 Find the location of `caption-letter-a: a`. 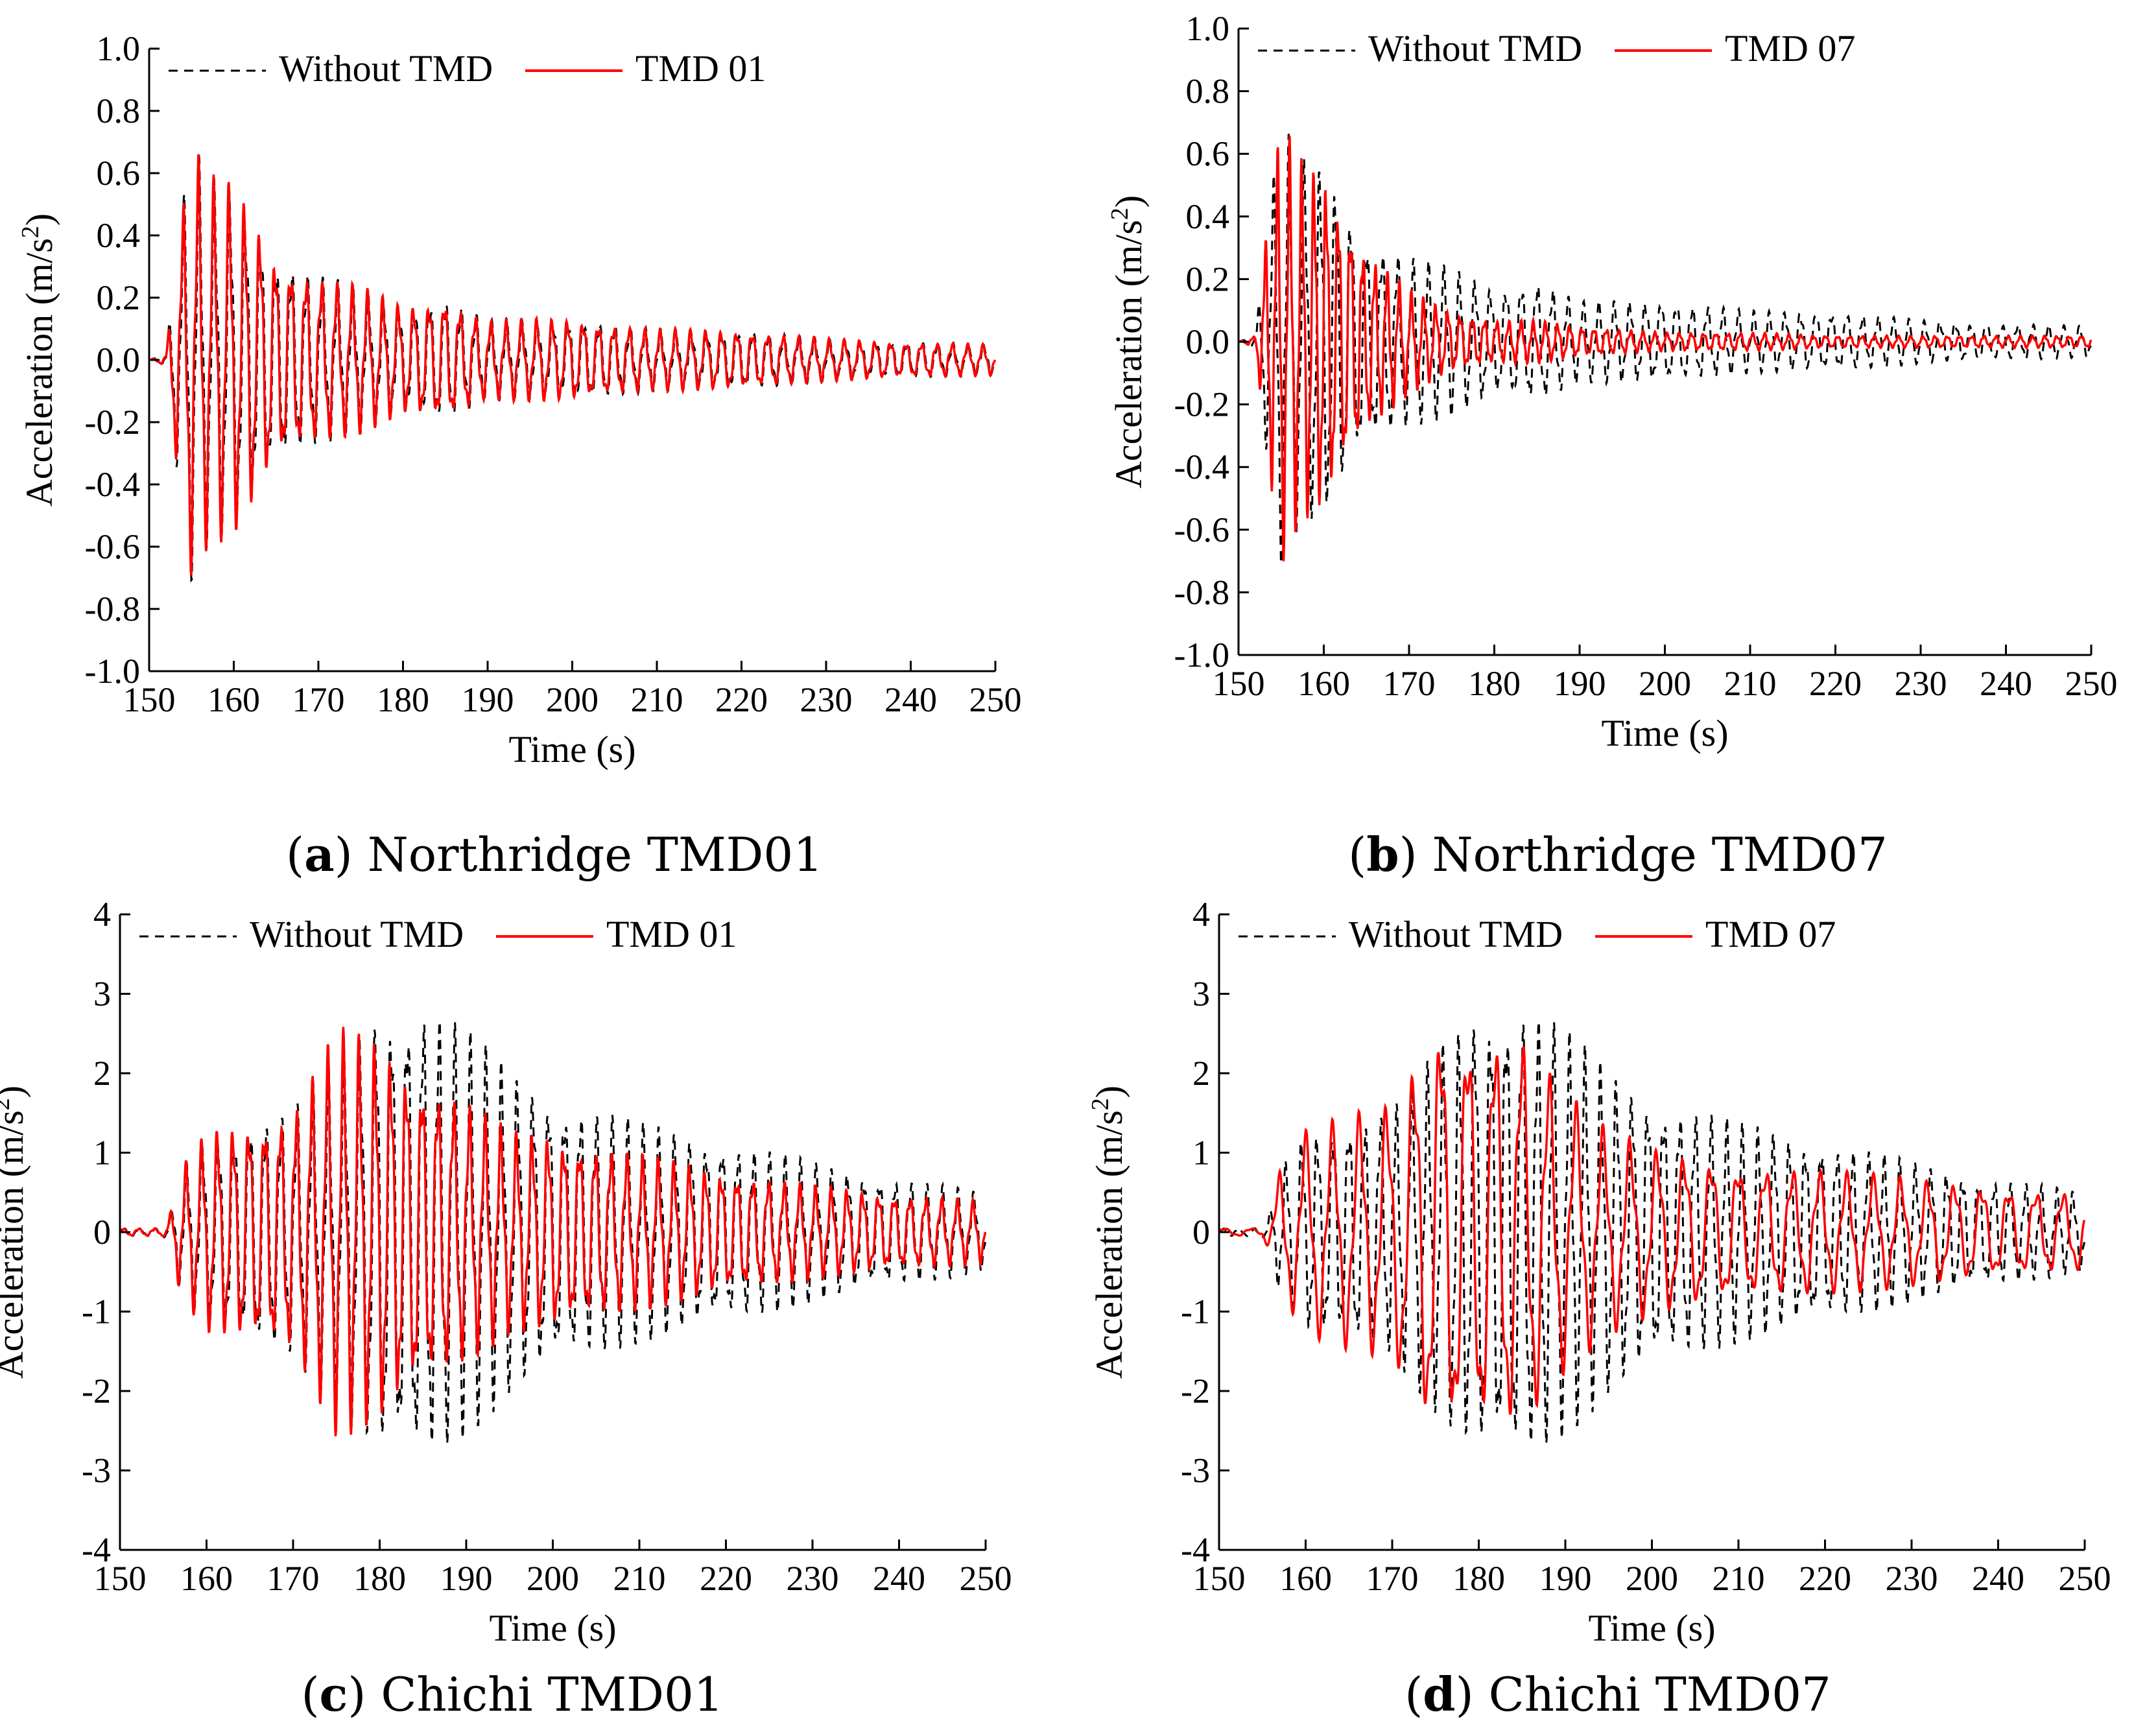

caption-letter-a: a is located at coordinates (319, 854).